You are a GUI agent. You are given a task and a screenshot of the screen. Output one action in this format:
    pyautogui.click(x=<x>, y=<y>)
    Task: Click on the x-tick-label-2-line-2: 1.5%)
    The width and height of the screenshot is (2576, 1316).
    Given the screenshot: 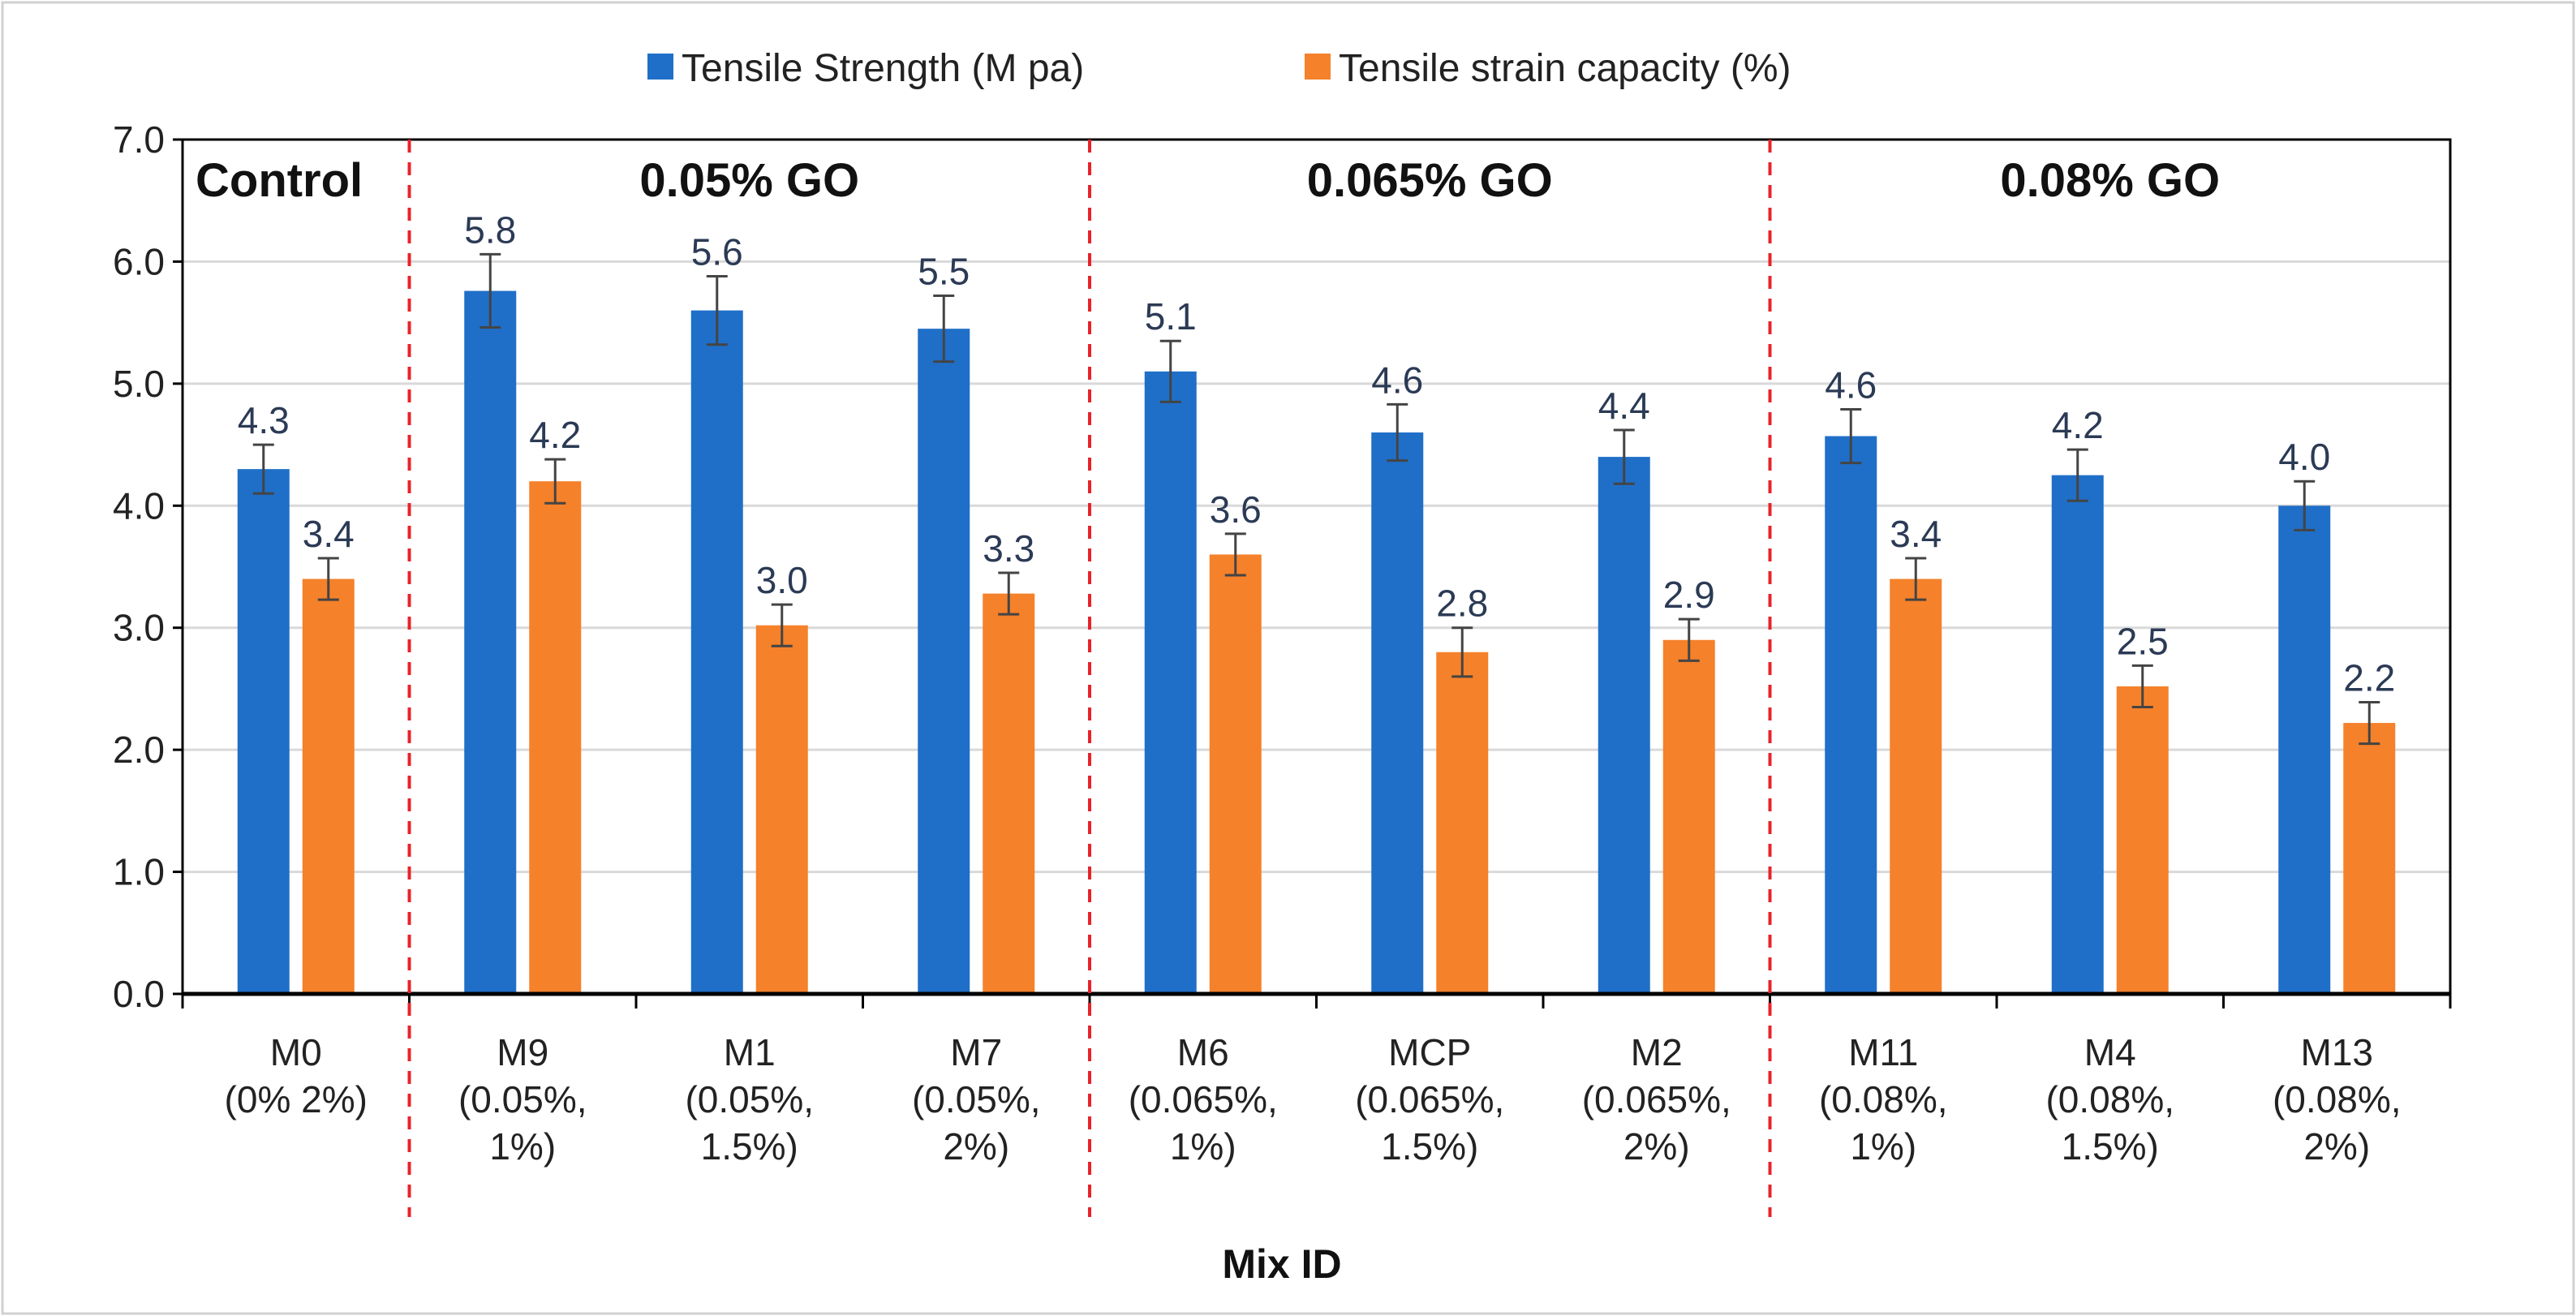 What is the action you would take?
    pyautogui.click(x=749, y=1146)
    